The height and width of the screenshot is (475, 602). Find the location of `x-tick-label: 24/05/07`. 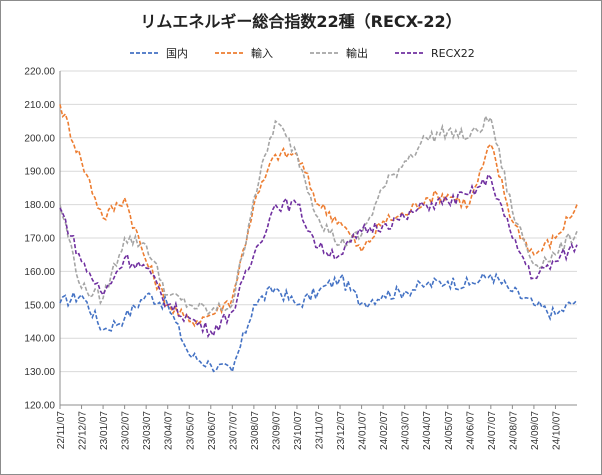

x-tick-label: 24/05/07 is located at coordinates (449, 430).